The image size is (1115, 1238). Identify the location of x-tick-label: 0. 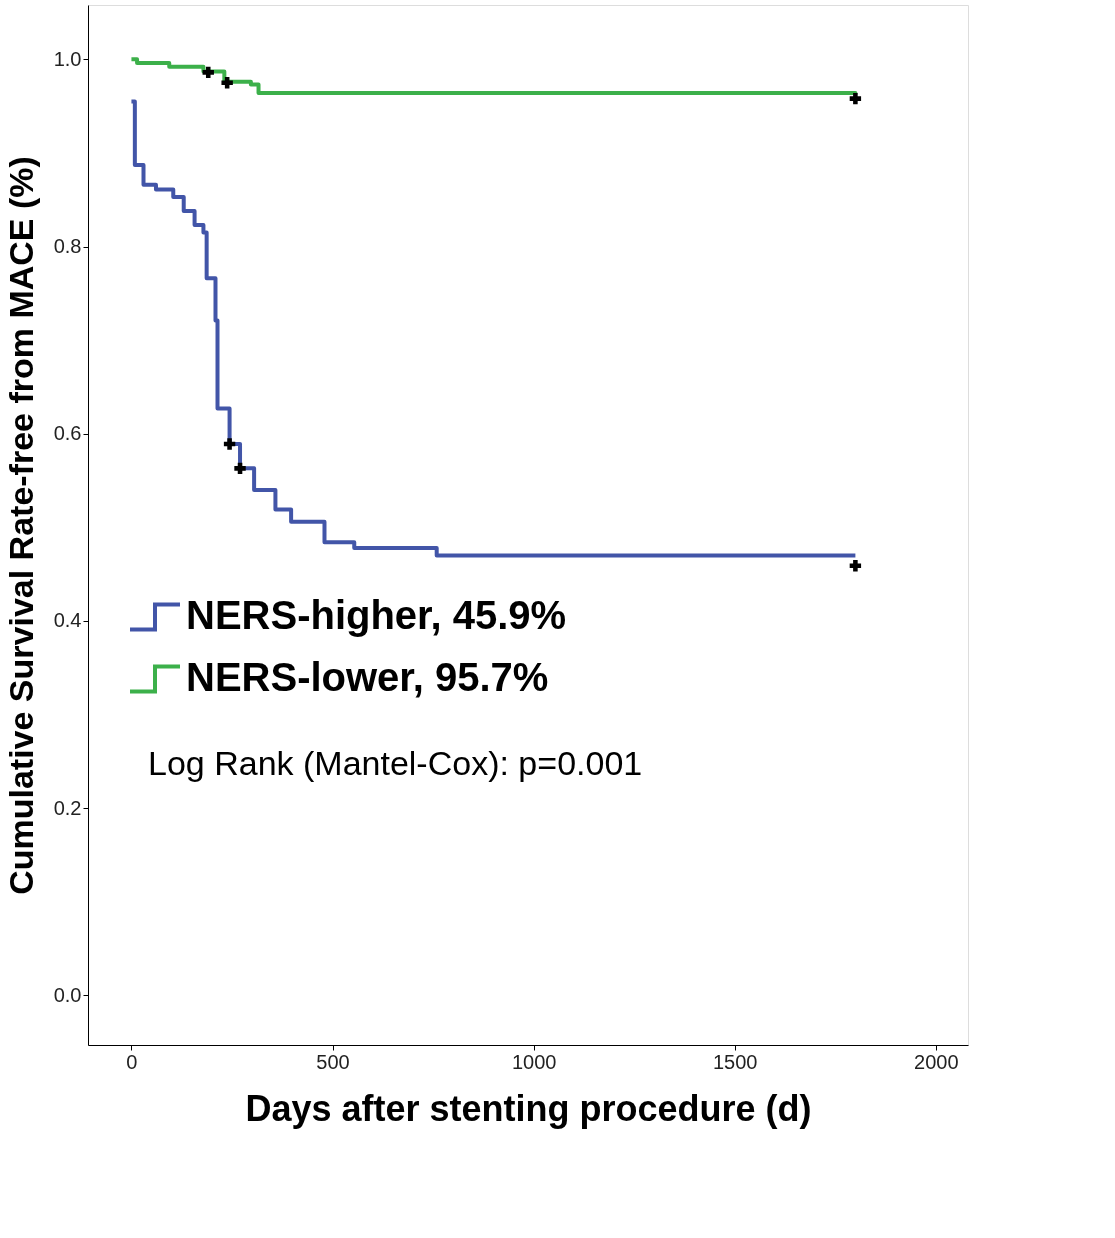
(132, 1061).